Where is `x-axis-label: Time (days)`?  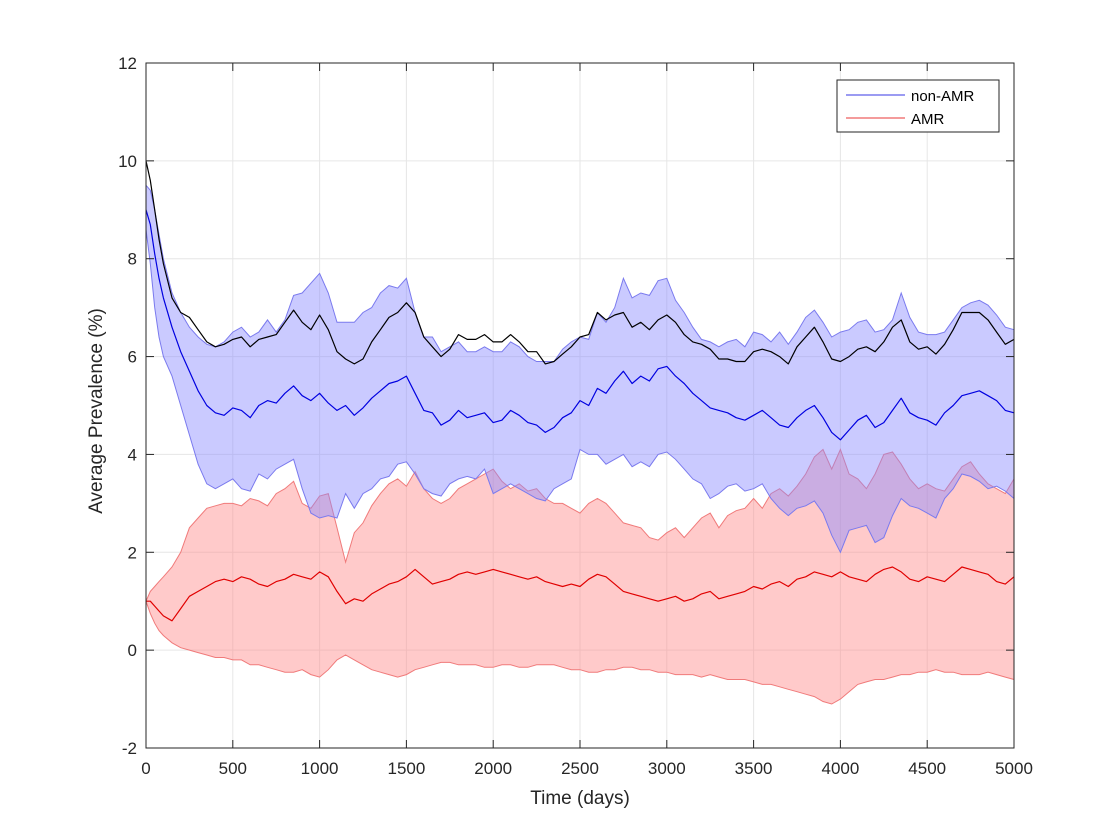 x-axis-label: Time (days) is located at coordinates (580, 798).